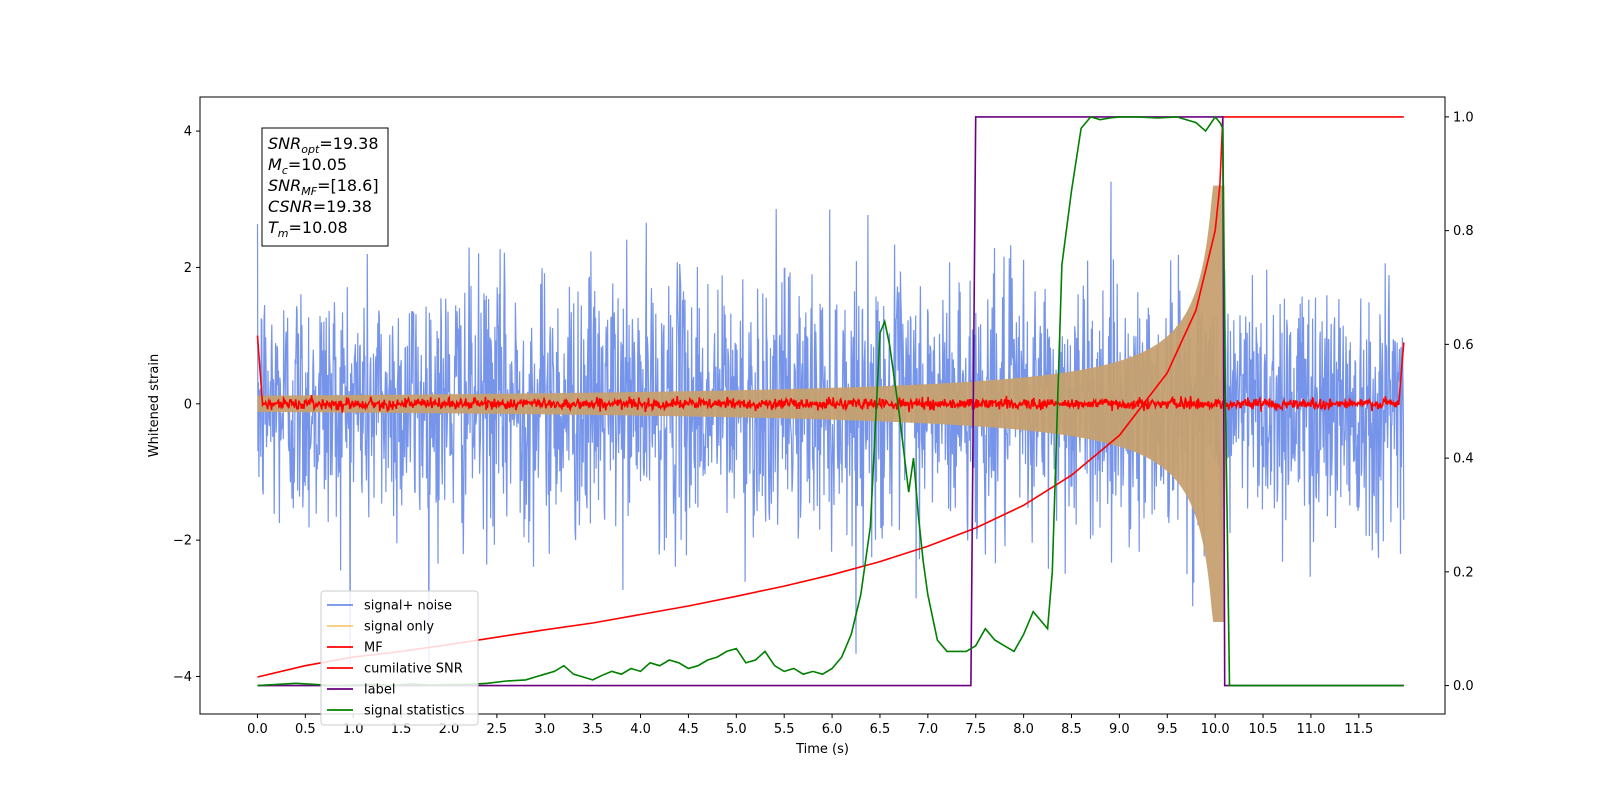 This screenshot has width=1600, height=800. Describe the element at coordinates (399, 627) in the screenshot. I see `legend-entry: signal only` at that location.